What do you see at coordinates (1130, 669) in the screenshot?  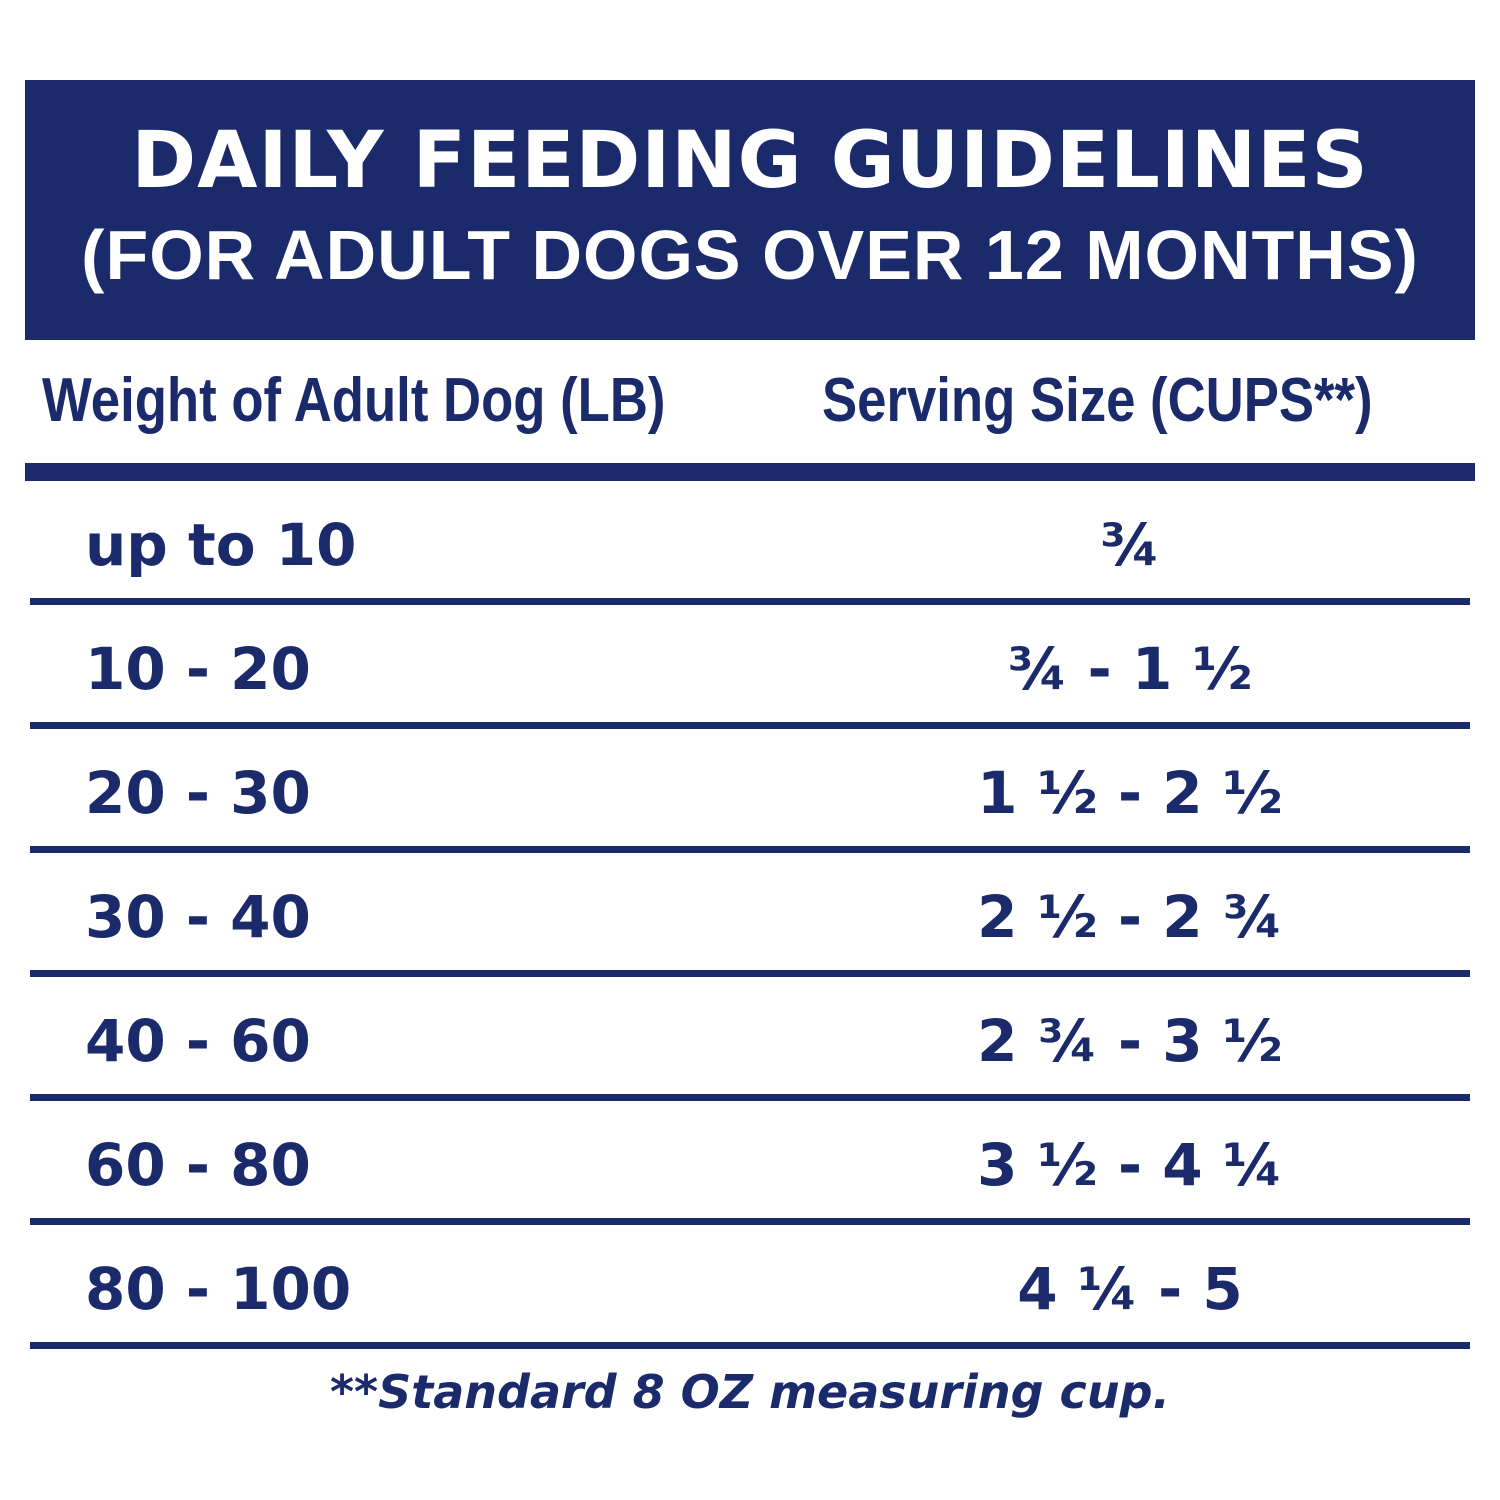 I see `serving-cell: ¾ - 1 ½` at bounding box center [1130, 669].